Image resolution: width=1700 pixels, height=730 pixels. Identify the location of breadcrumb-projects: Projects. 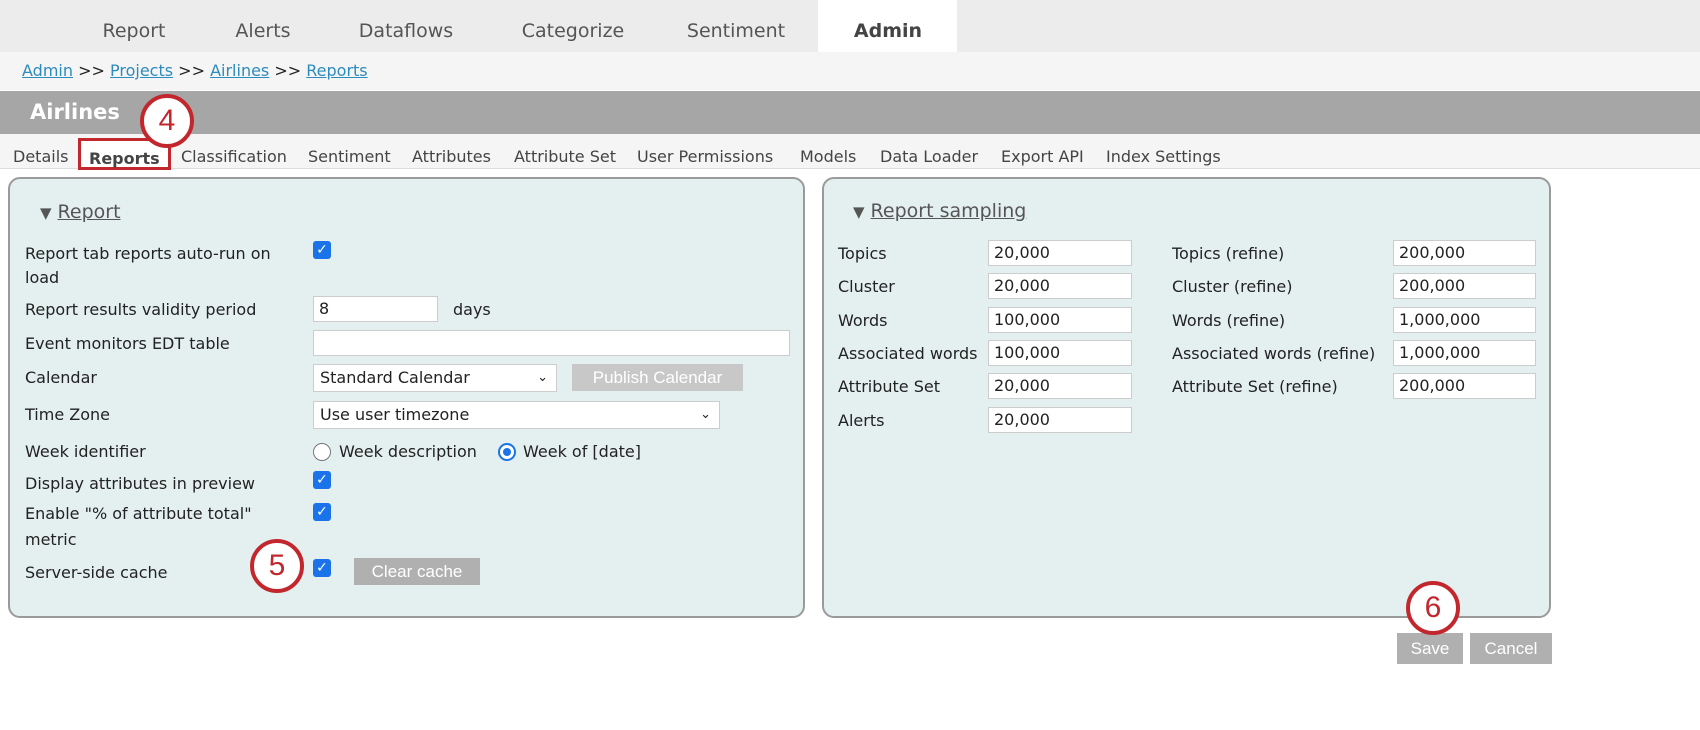
(142, 70).